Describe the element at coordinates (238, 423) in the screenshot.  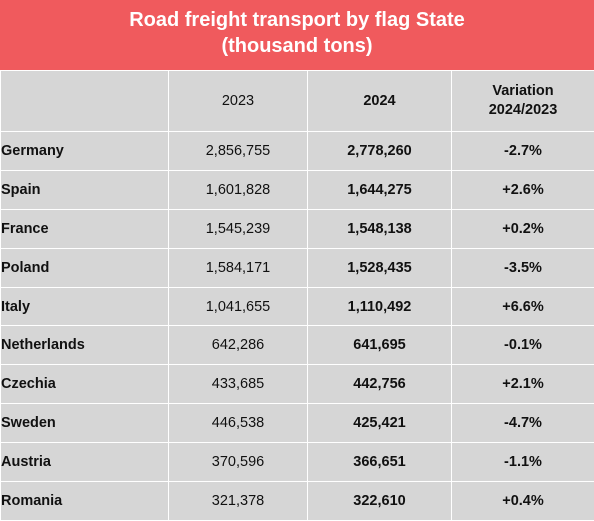
I see `value-2023-cell: 446,538` at that location.